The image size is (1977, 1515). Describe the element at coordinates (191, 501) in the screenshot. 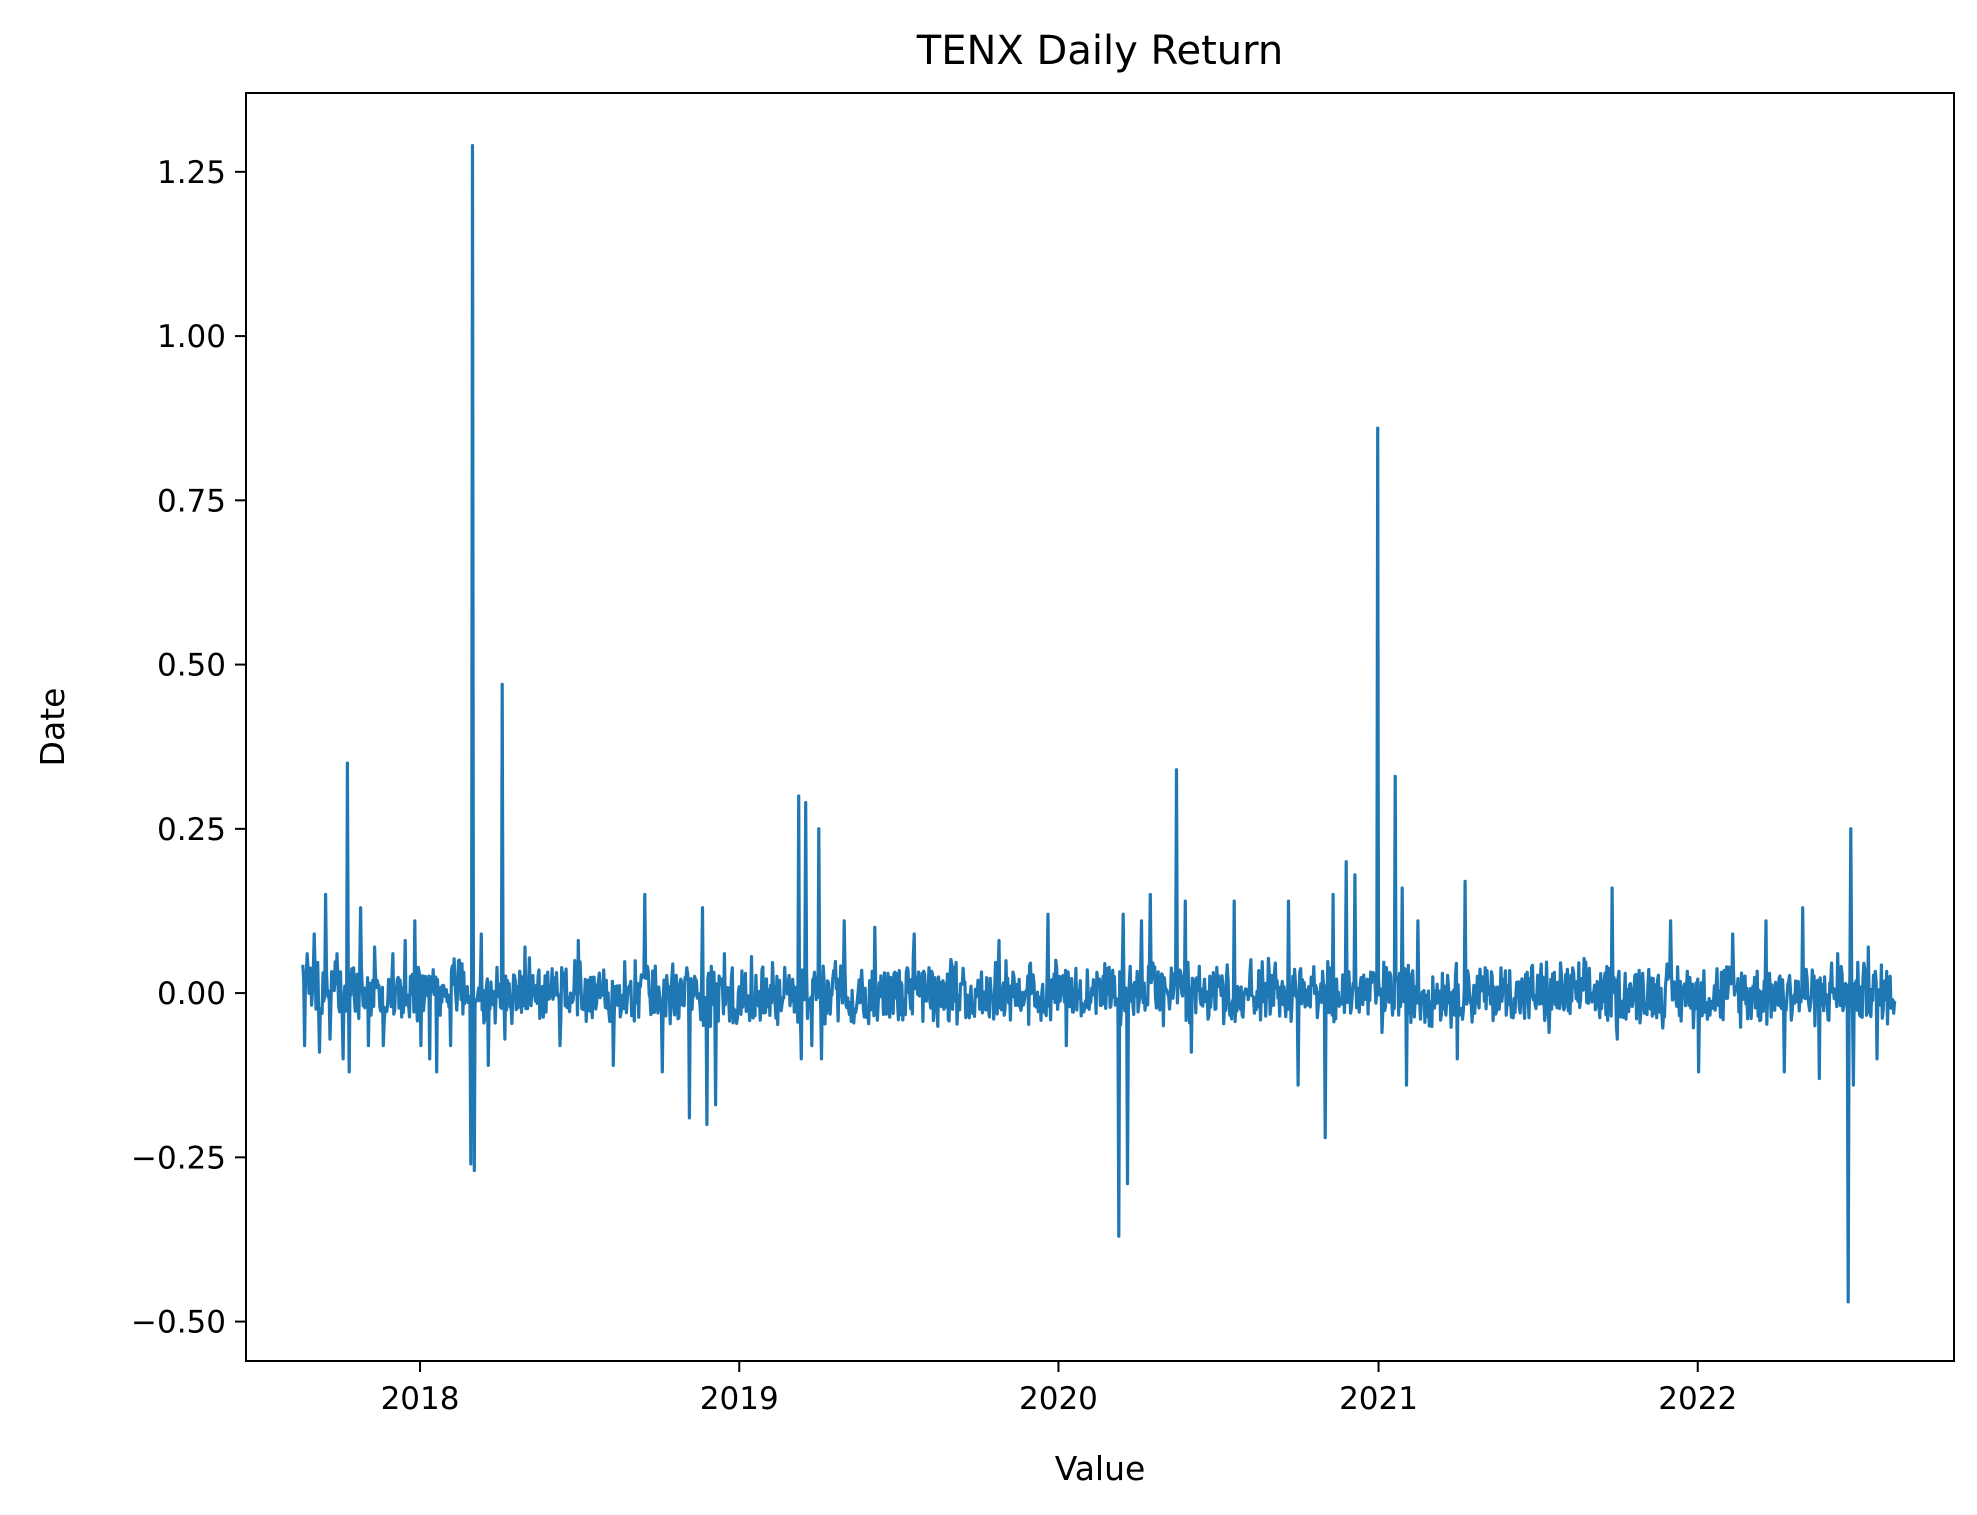

I see `y-tick-label: 0.75` at that location.